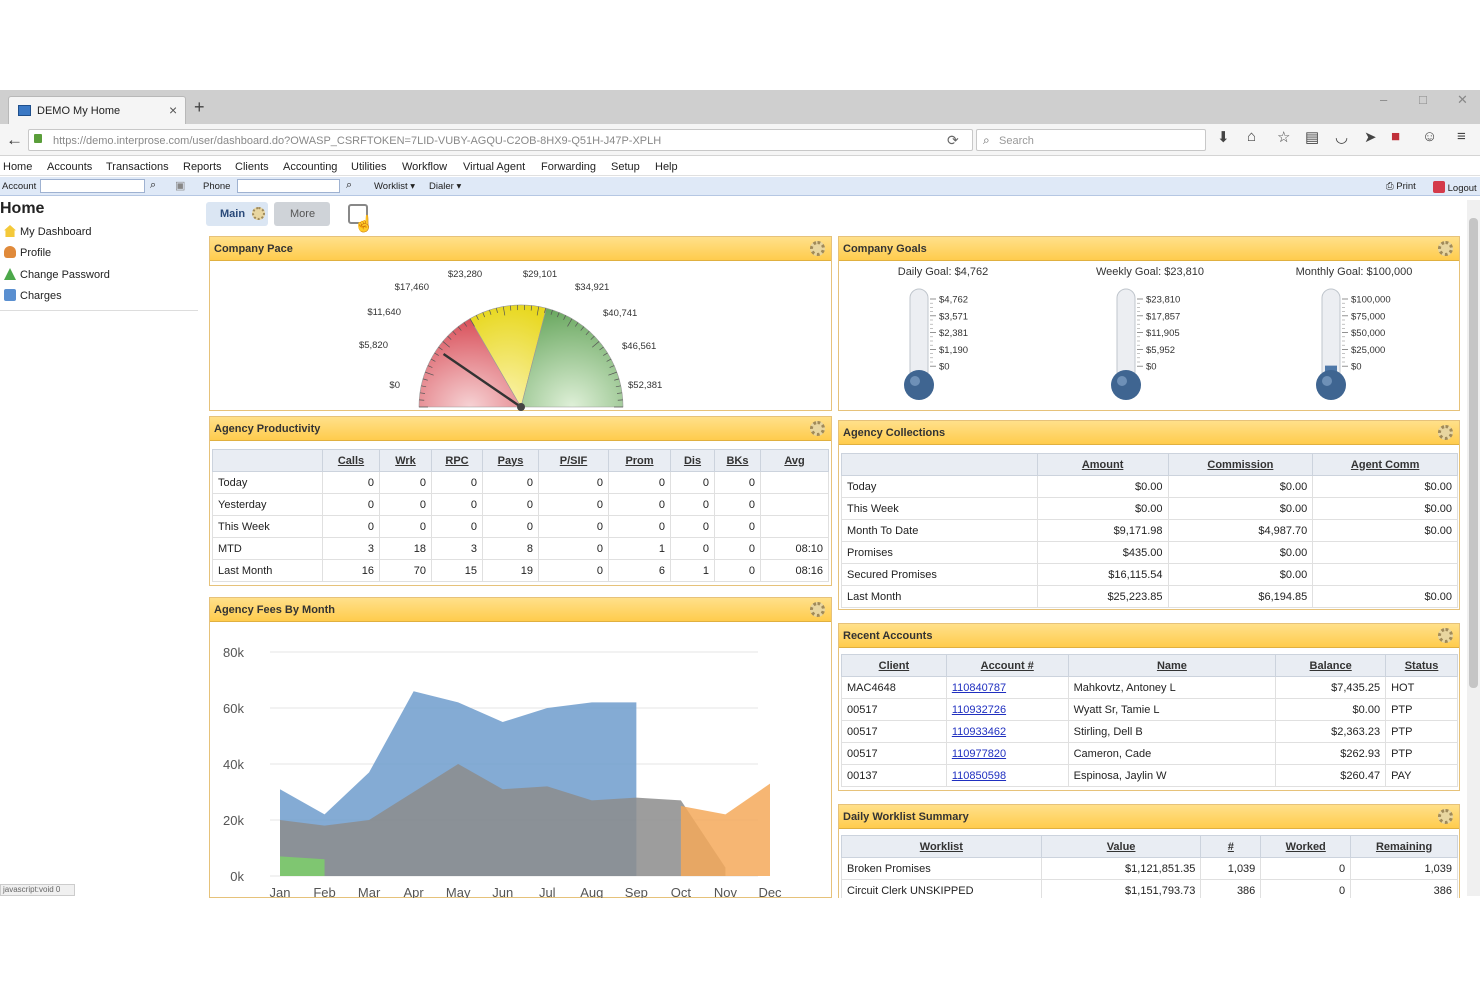 The width and height of the screenshot is (1480, 987). I want to click on dialer-dropdown: Dialer ▾, so click(445, 186).